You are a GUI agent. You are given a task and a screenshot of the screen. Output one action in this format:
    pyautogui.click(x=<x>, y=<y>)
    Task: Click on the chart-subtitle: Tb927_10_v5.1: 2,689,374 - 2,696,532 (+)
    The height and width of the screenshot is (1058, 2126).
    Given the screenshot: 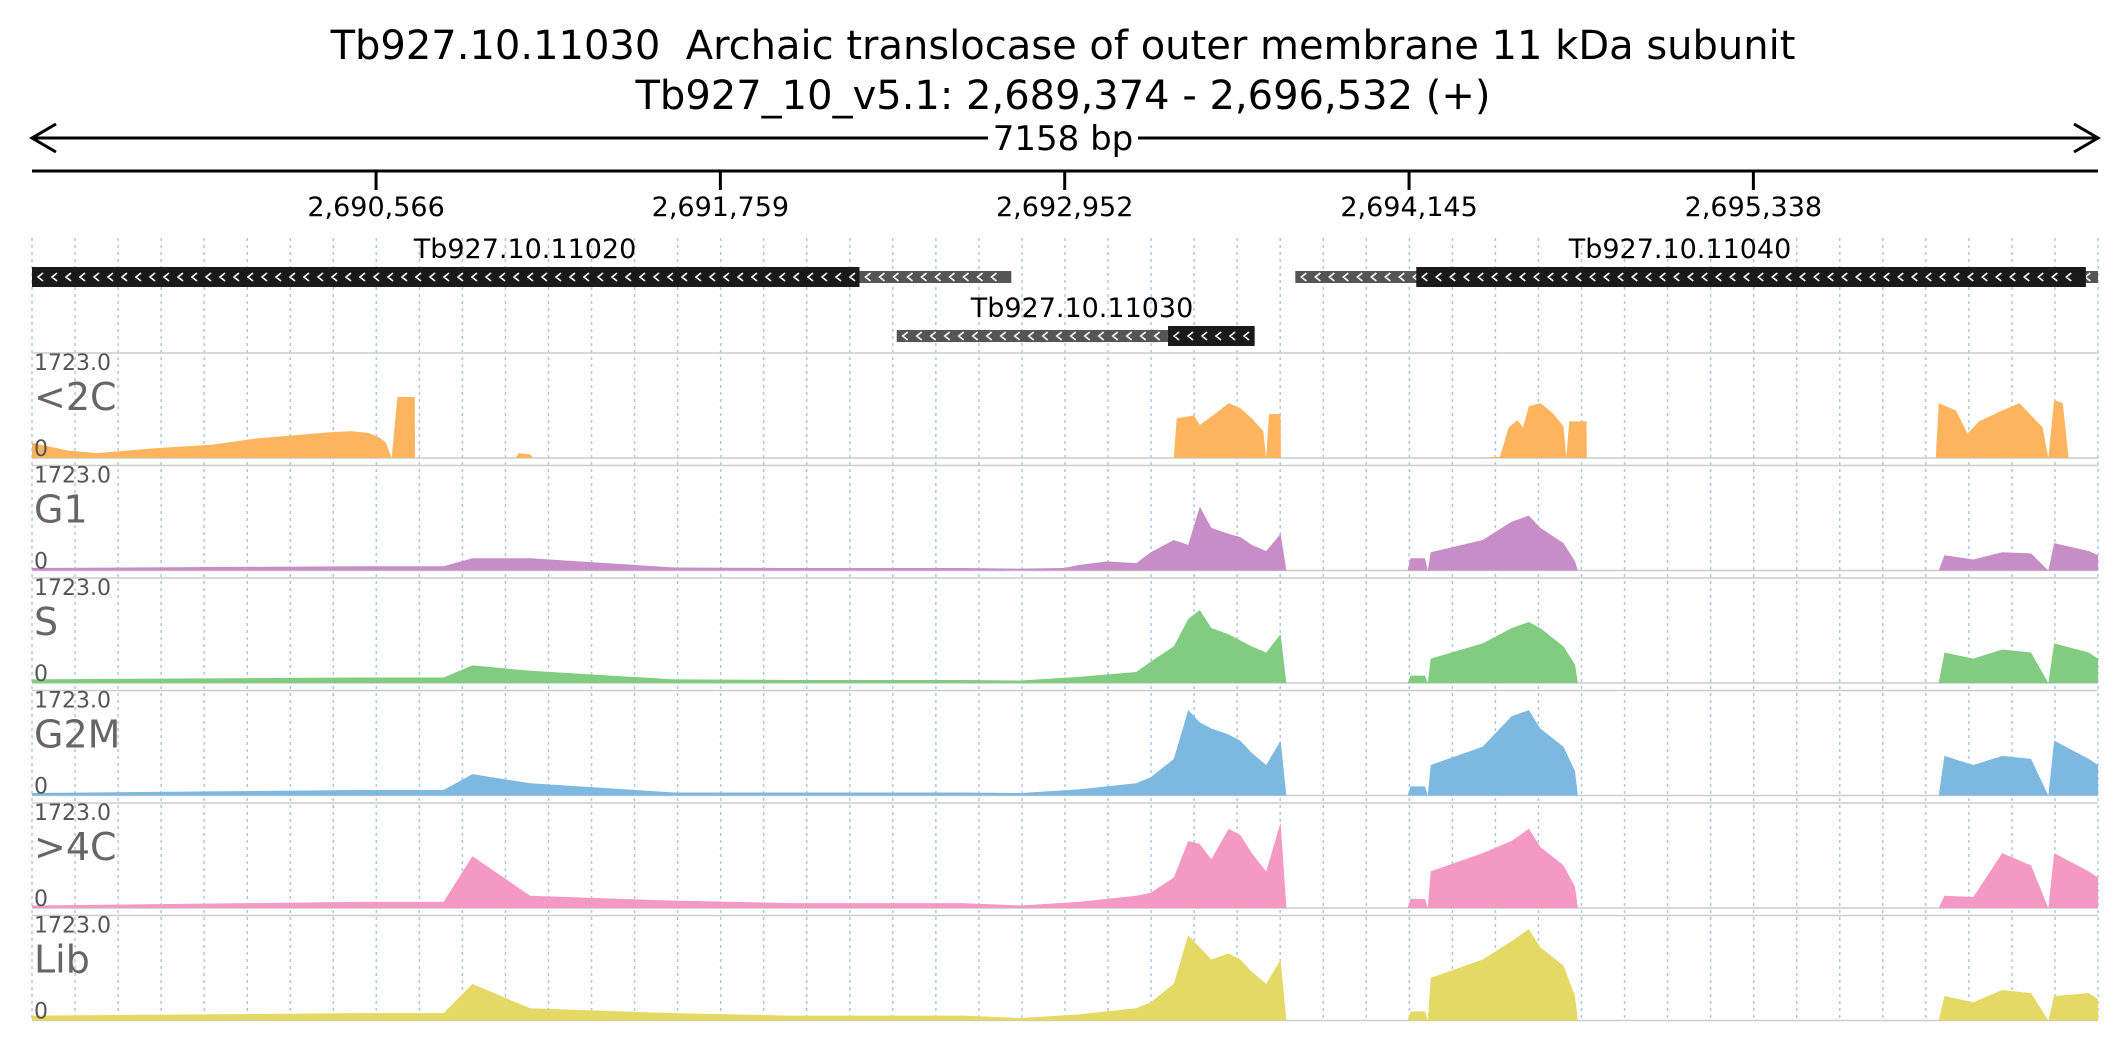 What is the action you would take?
    pyautogui.click(x=1063, y=96)
    